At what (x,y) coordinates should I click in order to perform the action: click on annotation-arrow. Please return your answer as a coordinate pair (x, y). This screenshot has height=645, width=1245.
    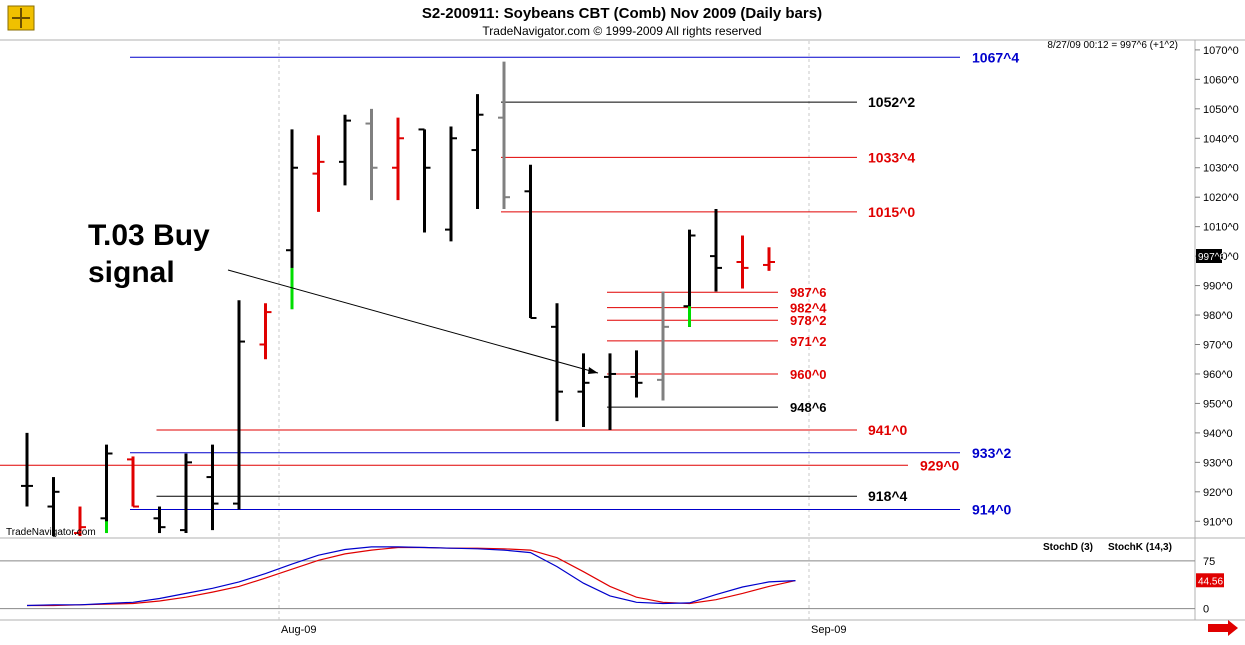
    Looking at the image, I should click on (413, 321).